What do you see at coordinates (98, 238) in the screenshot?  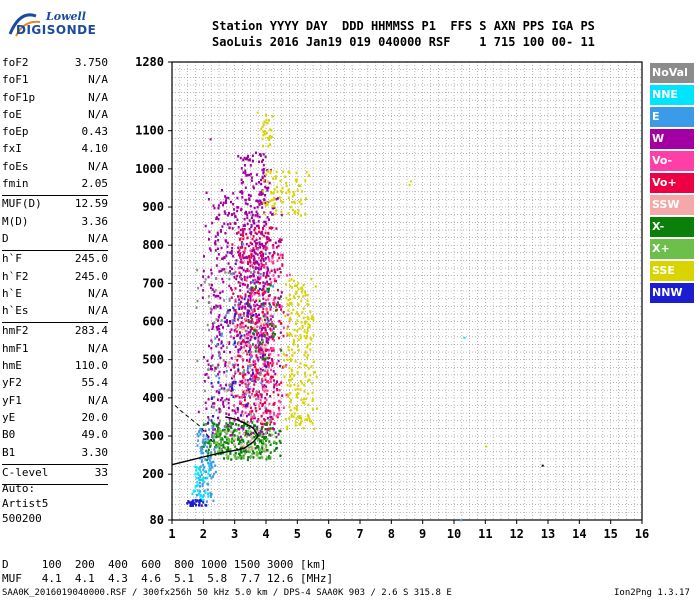 I see `param-value: N/A` at bounding box center [98, 238].